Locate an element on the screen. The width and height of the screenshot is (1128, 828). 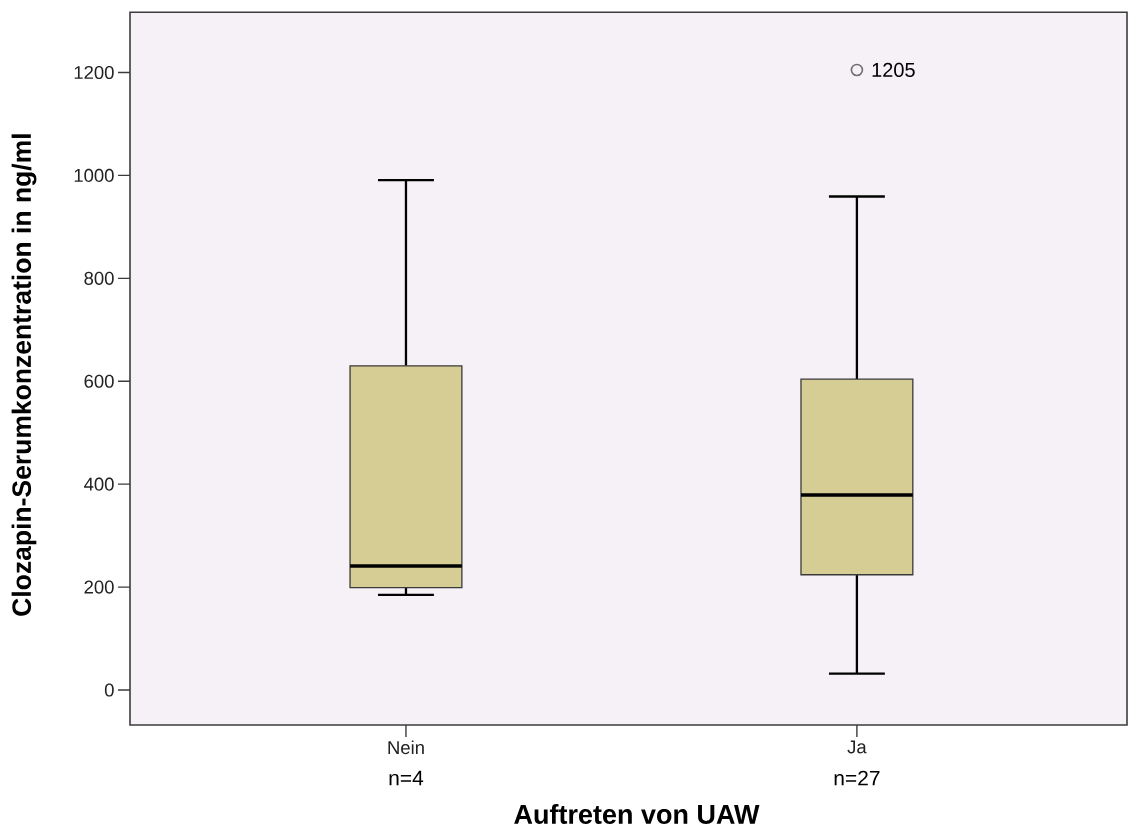
y-tick-label: 800 is located at coordinates (99, 278).